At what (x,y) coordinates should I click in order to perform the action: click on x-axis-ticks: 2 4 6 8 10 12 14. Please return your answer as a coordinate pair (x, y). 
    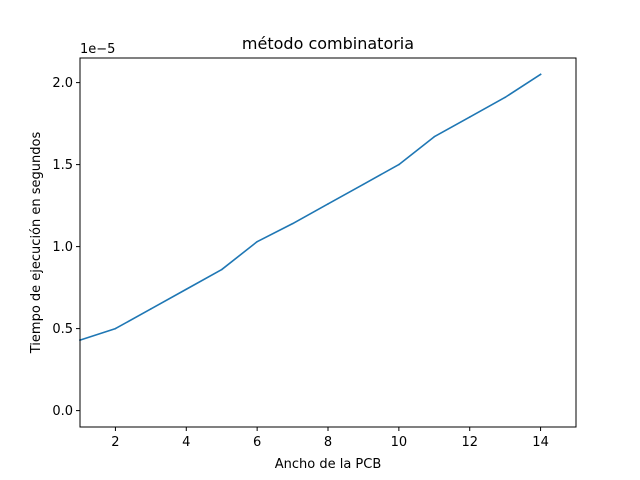
    Looking at the image, I should click on (330, 438).